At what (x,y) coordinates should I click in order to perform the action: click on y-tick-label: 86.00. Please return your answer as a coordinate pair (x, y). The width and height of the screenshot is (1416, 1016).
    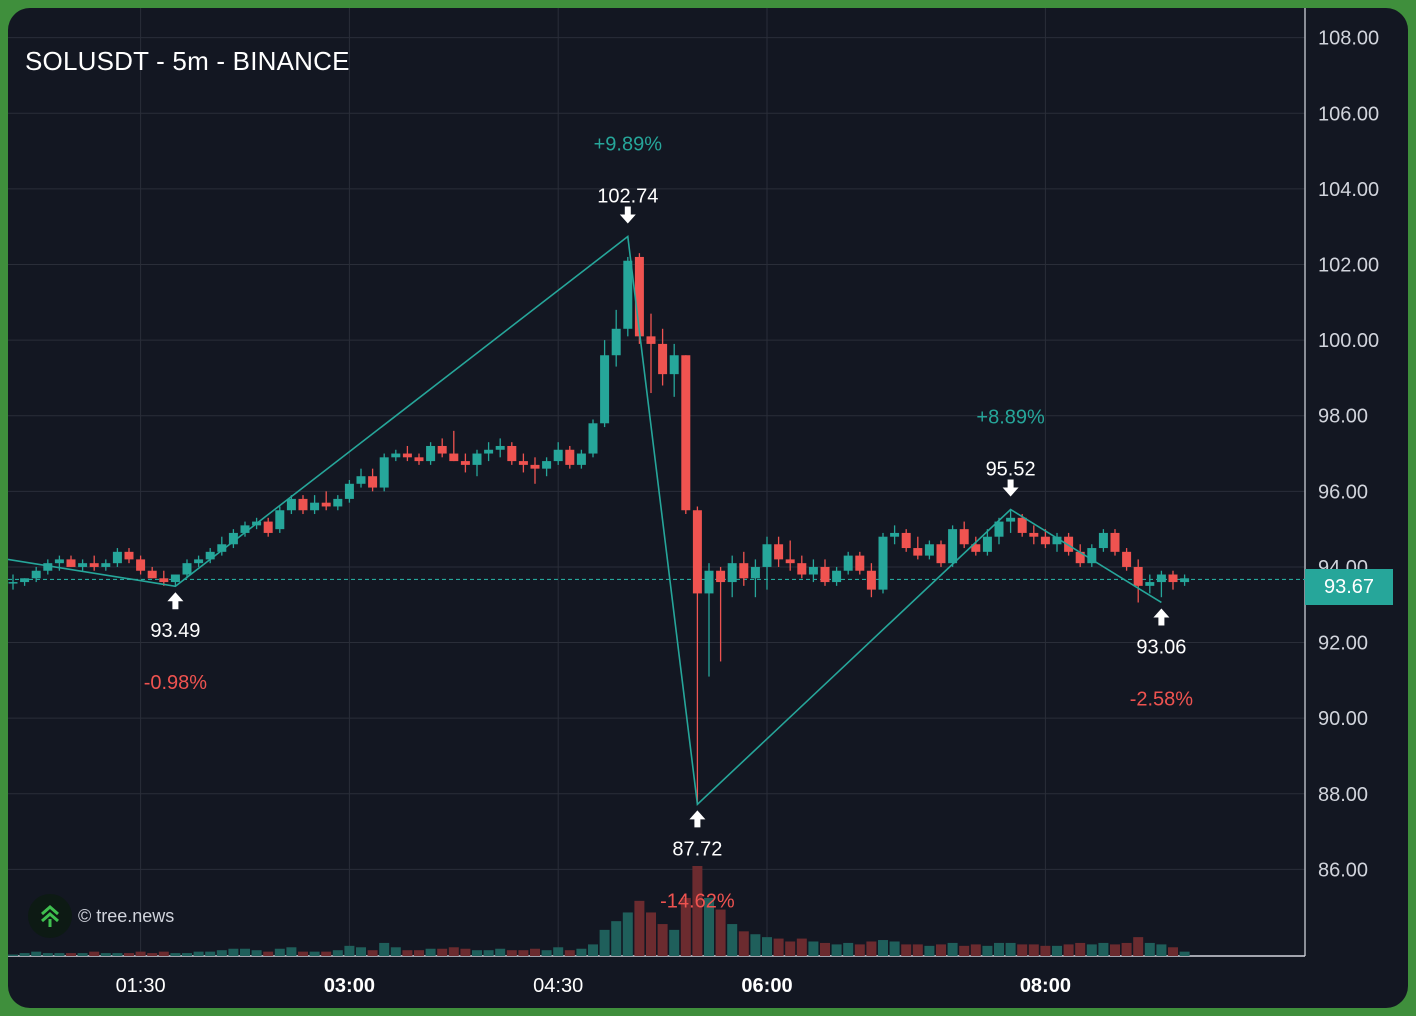
    Looking at the image, I should click on (1343, 870).